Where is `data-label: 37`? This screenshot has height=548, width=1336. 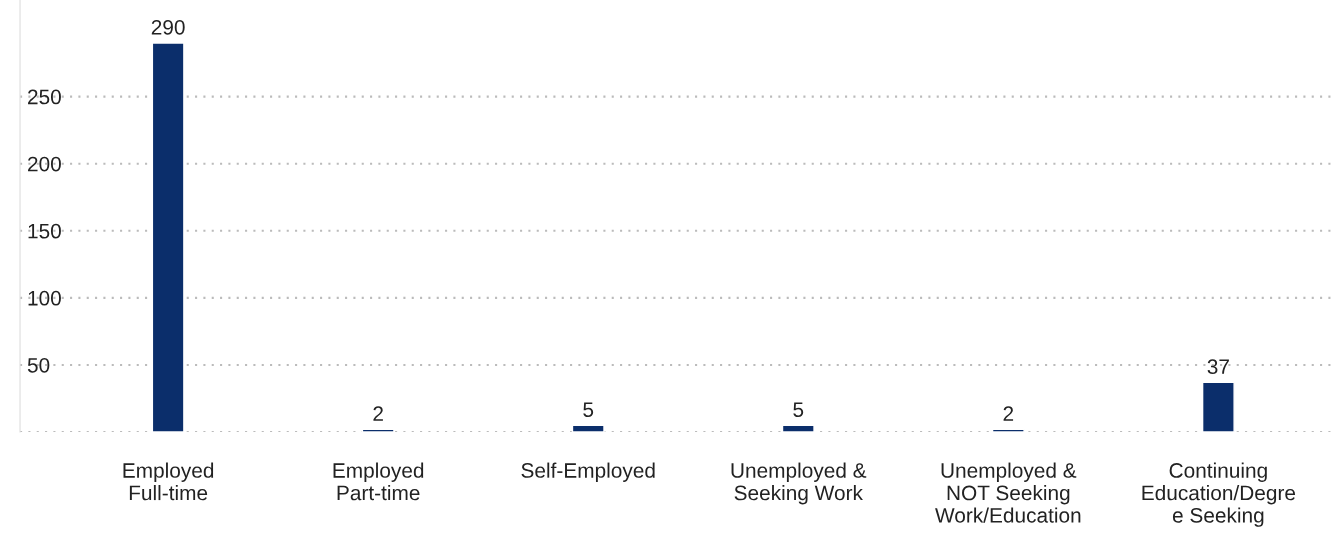 data-label: 37 is located at coordinates (1218, 367).